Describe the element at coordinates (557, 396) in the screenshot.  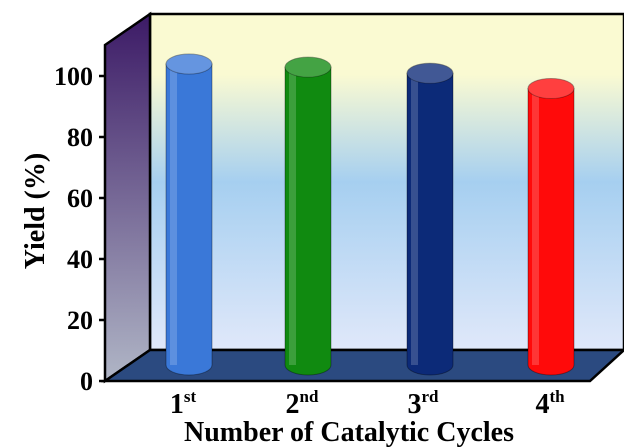
I see `x-tick-suffix: th` at that location.